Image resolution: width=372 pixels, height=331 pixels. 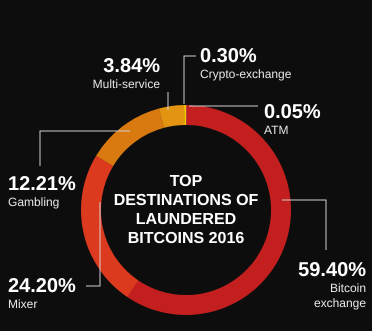 I want to click on data-label: 0.05%, so click(x=292, y=112).